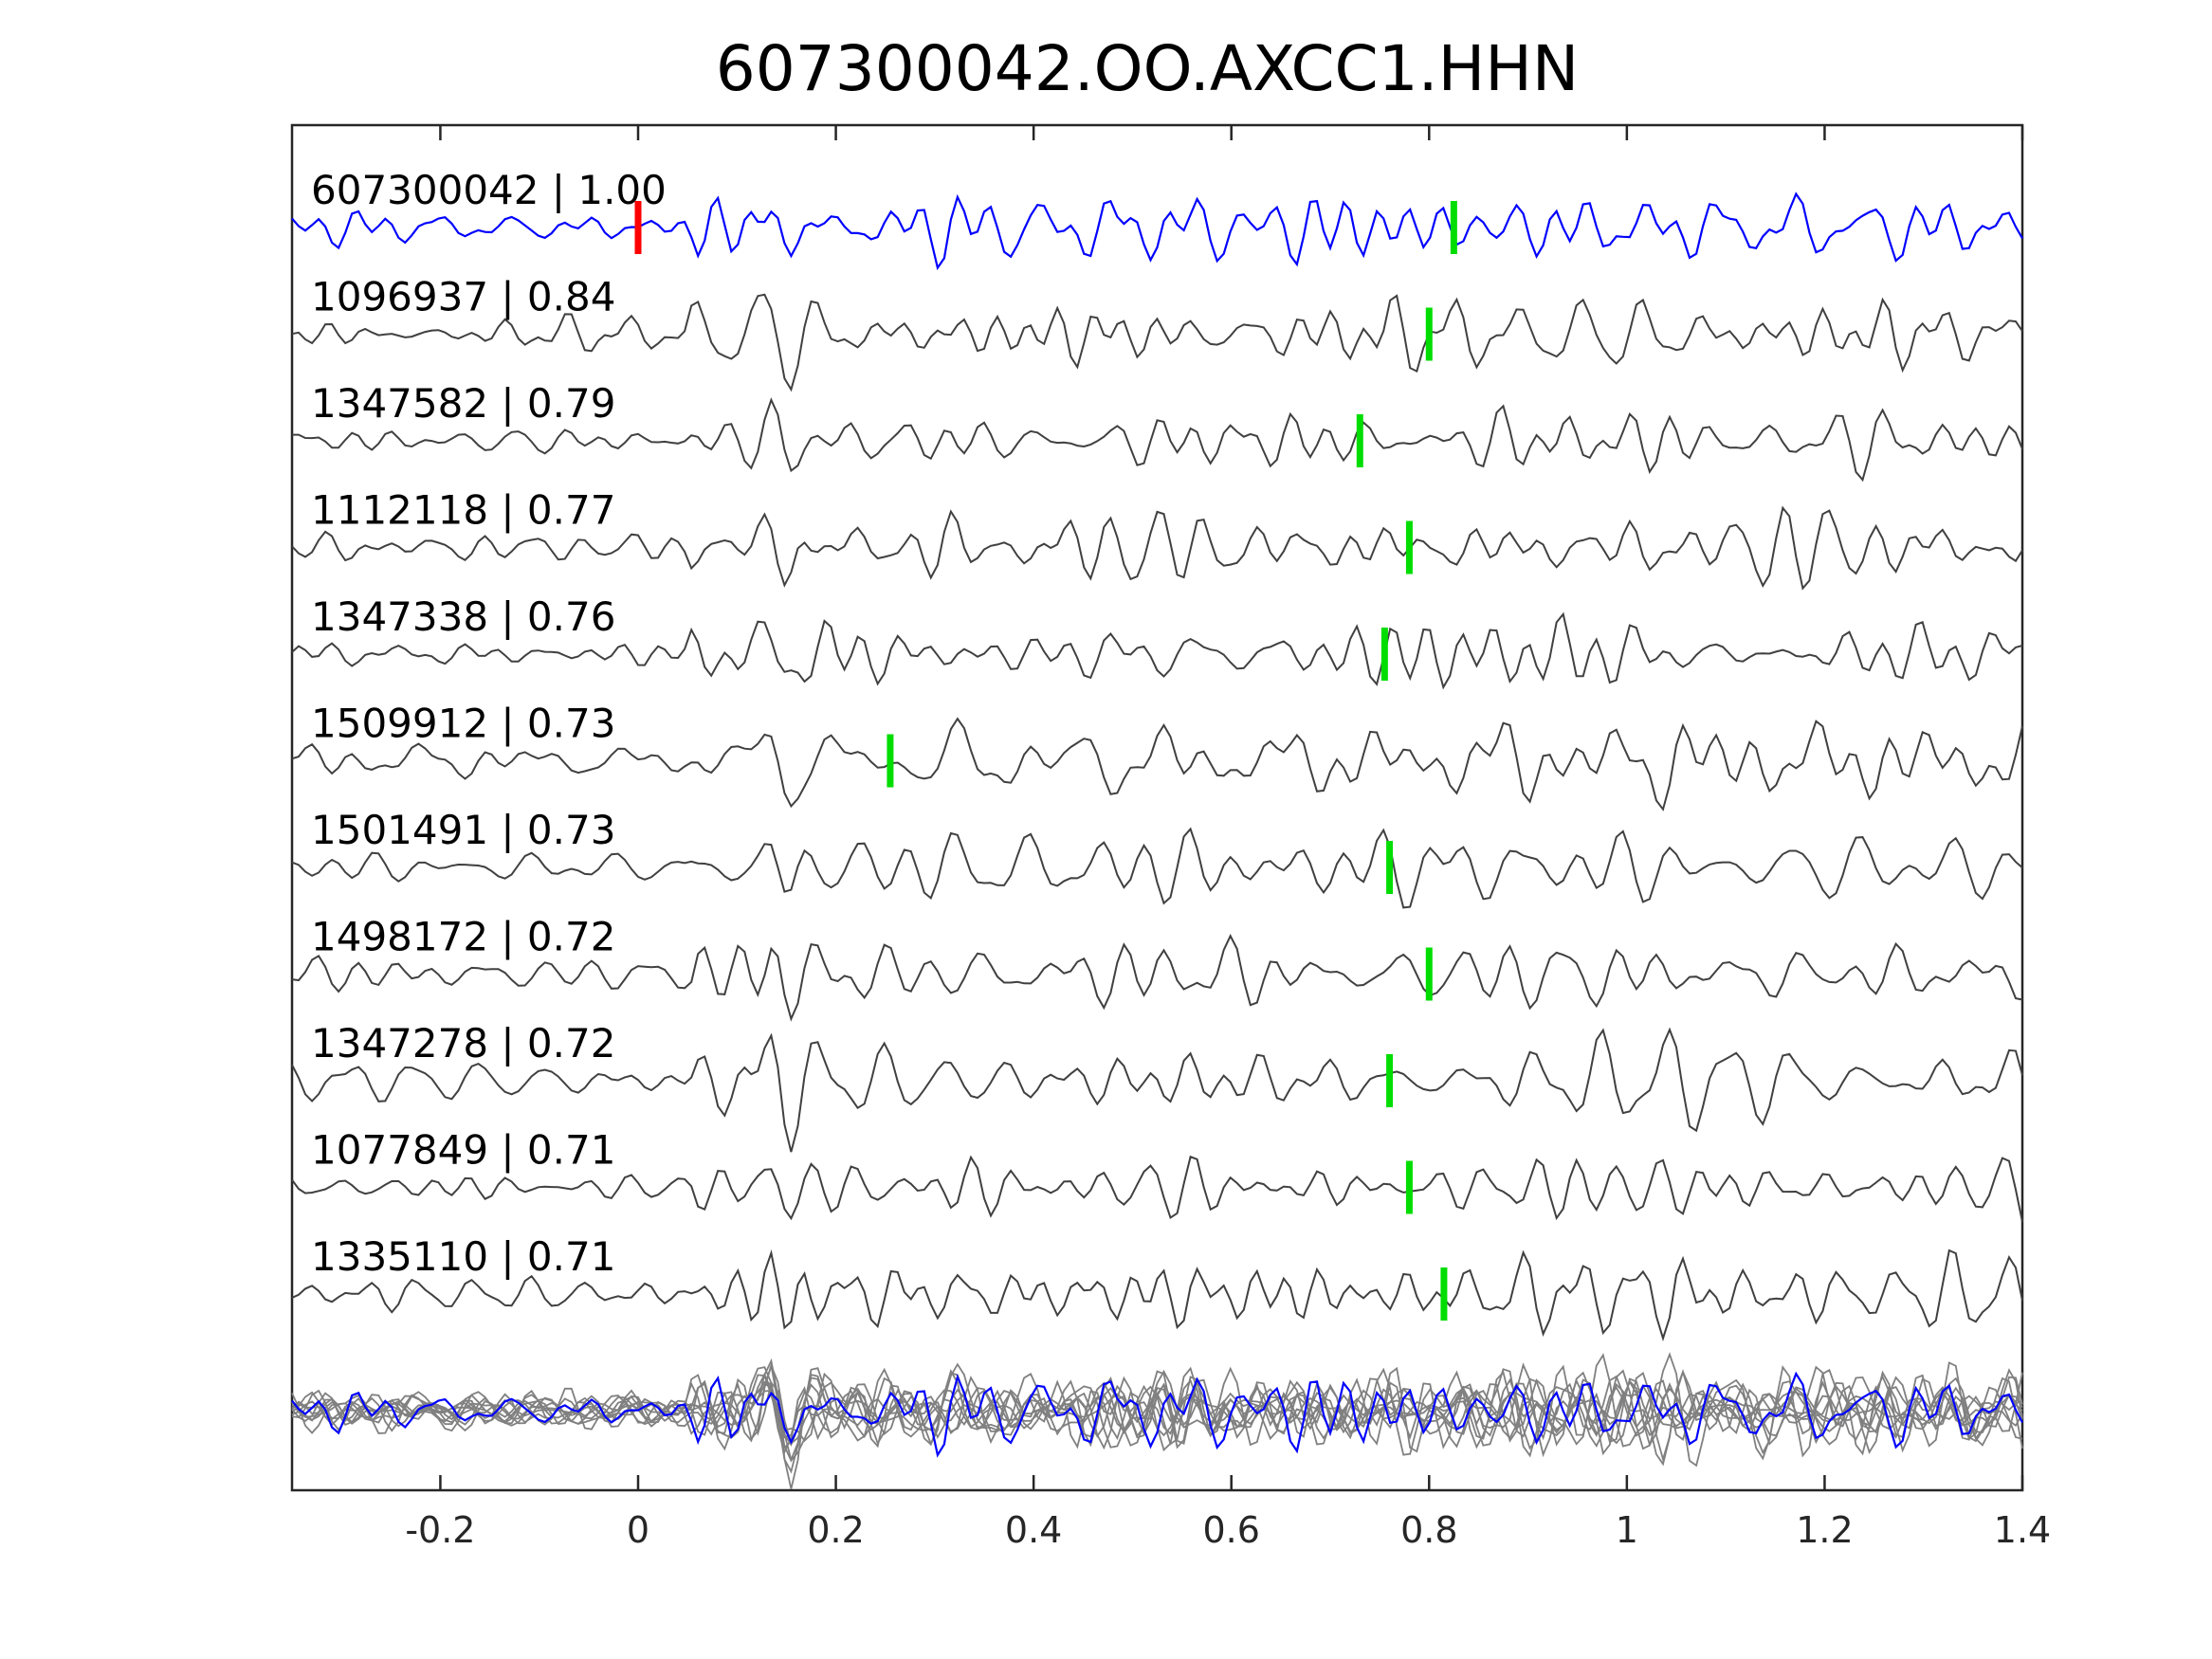  What do you see at coordinates (463, 830) in the screenshot?
I see `trace-label: 1501491 | 0.73` at bounding box center [463, 830].